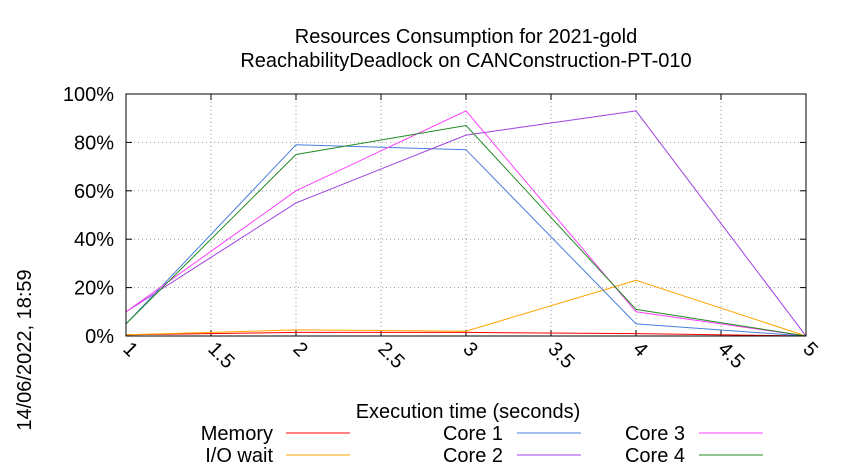 The height and width of the screenshot is (475, 850). I want to click on x-axis-label: Execution time (seconds), so click(468, 412).